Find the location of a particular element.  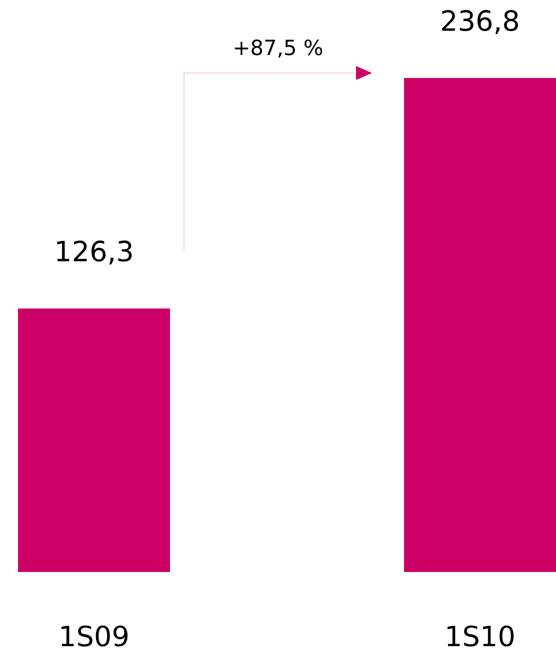

x-tick-label: 1S10 is located at coordinates (481, 636).